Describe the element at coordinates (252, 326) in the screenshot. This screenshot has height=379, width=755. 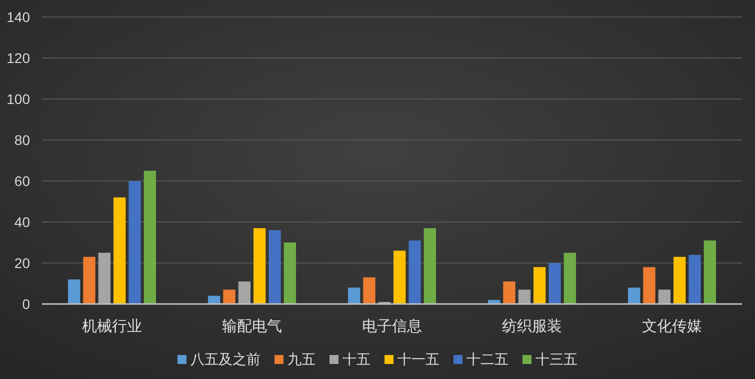
I see `x-tick-label: 输配电气` at that location.